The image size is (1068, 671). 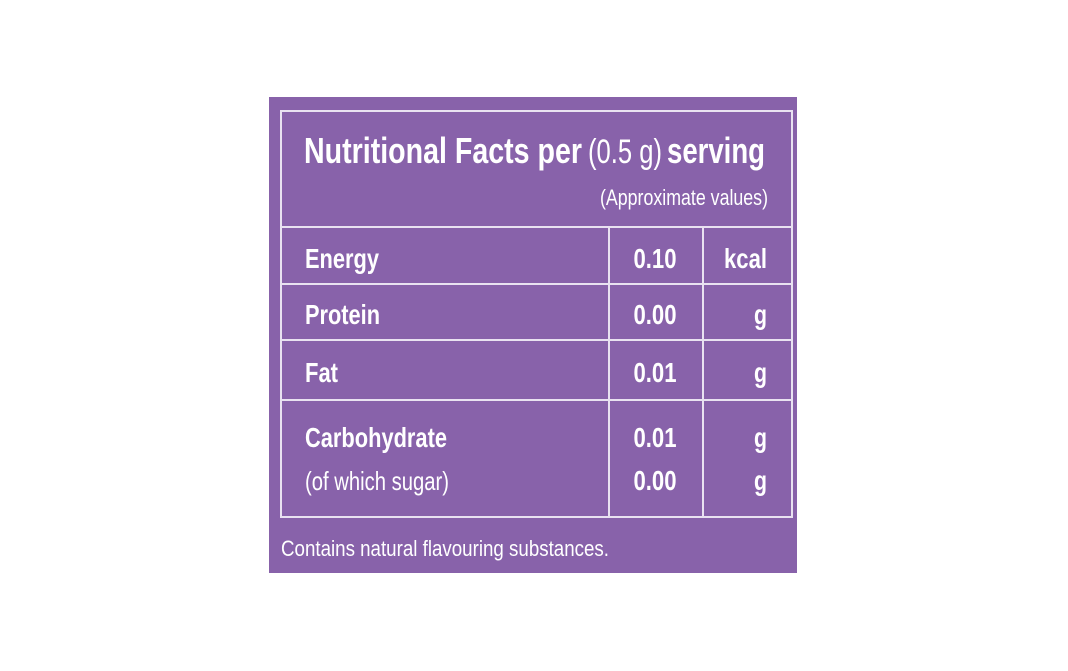 I want to click on serving-size: (0.5 g), so click(x=625, y=152).